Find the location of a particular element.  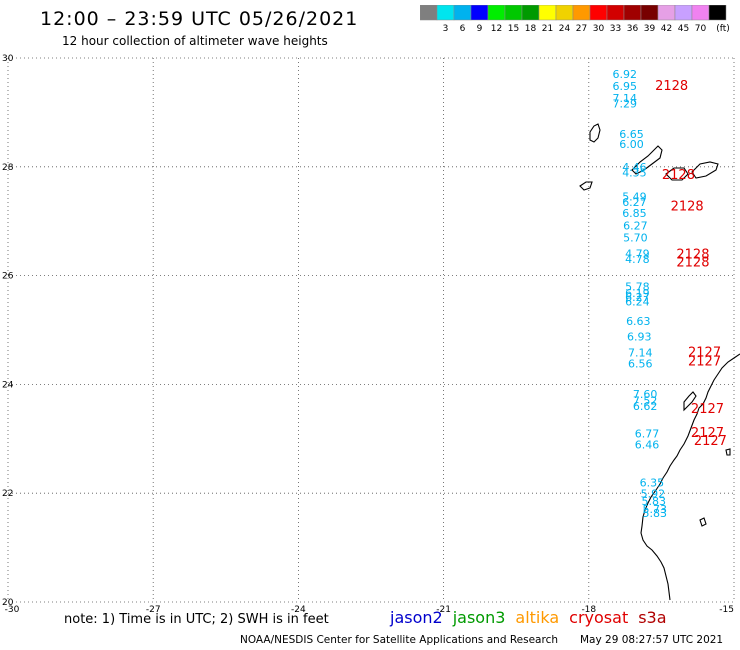

lon-tick-label: -24 is located at coordinates (298, 610).